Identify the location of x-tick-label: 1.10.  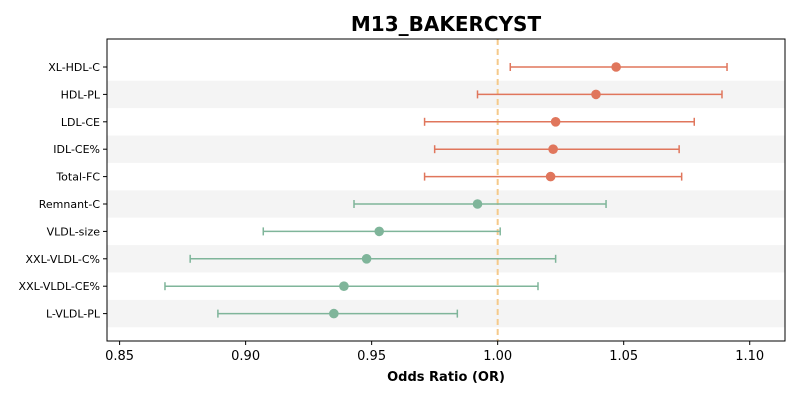
(749, 356).